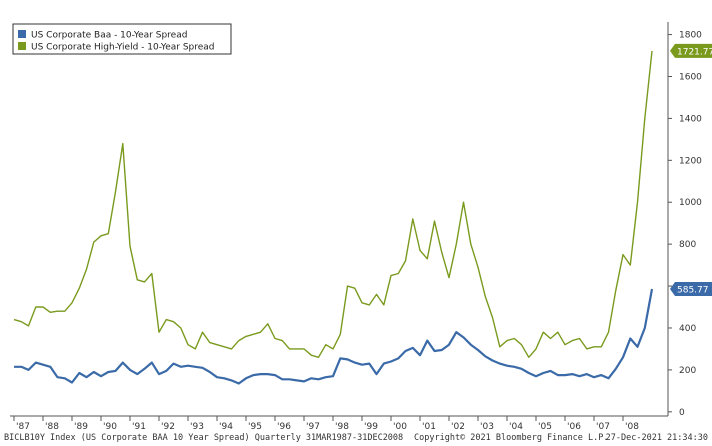  Describe the element at coordinates (226, 427) in the screenshot. I see `x-tick-label: '94` at that location.